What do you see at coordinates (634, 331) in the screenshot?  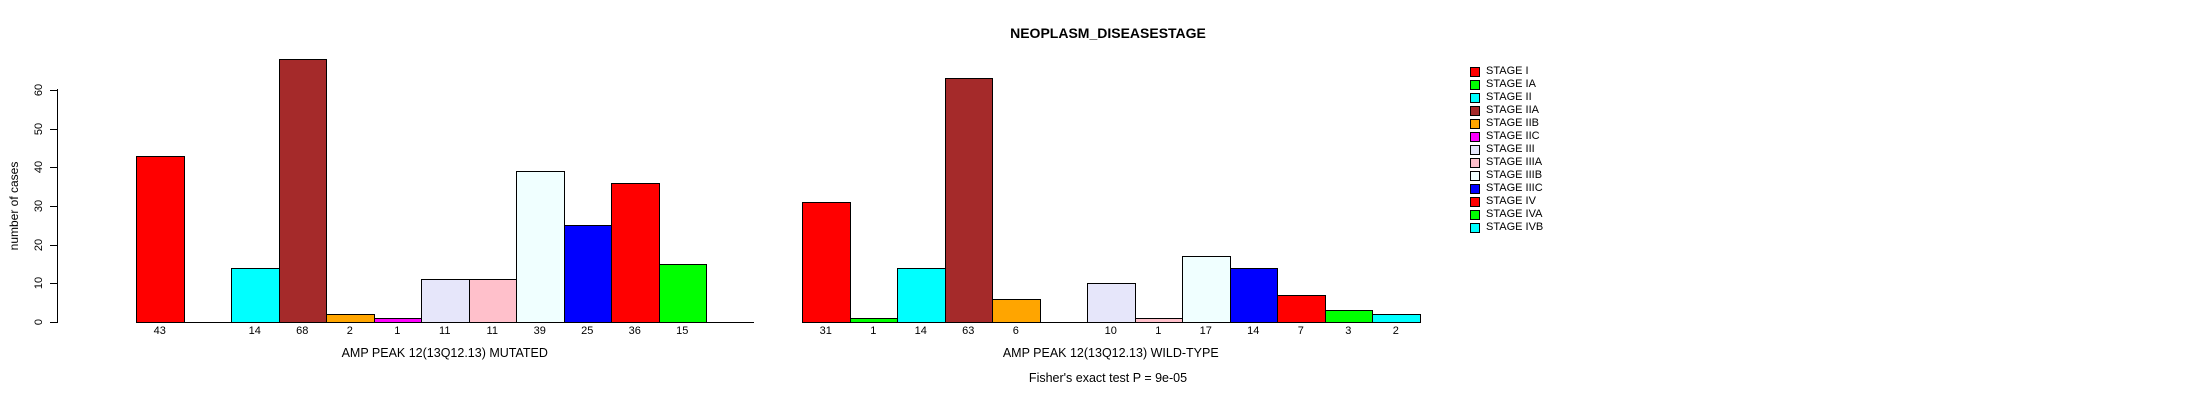 I see `bar-count-mutated-stage-iv: 36` at bounding box center [634, 331].